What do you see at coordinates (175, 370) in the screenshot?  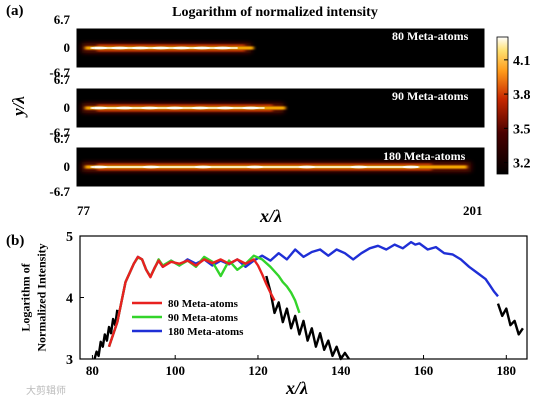 I see `x-tick-label: 100` at bounding box center [175, 370].